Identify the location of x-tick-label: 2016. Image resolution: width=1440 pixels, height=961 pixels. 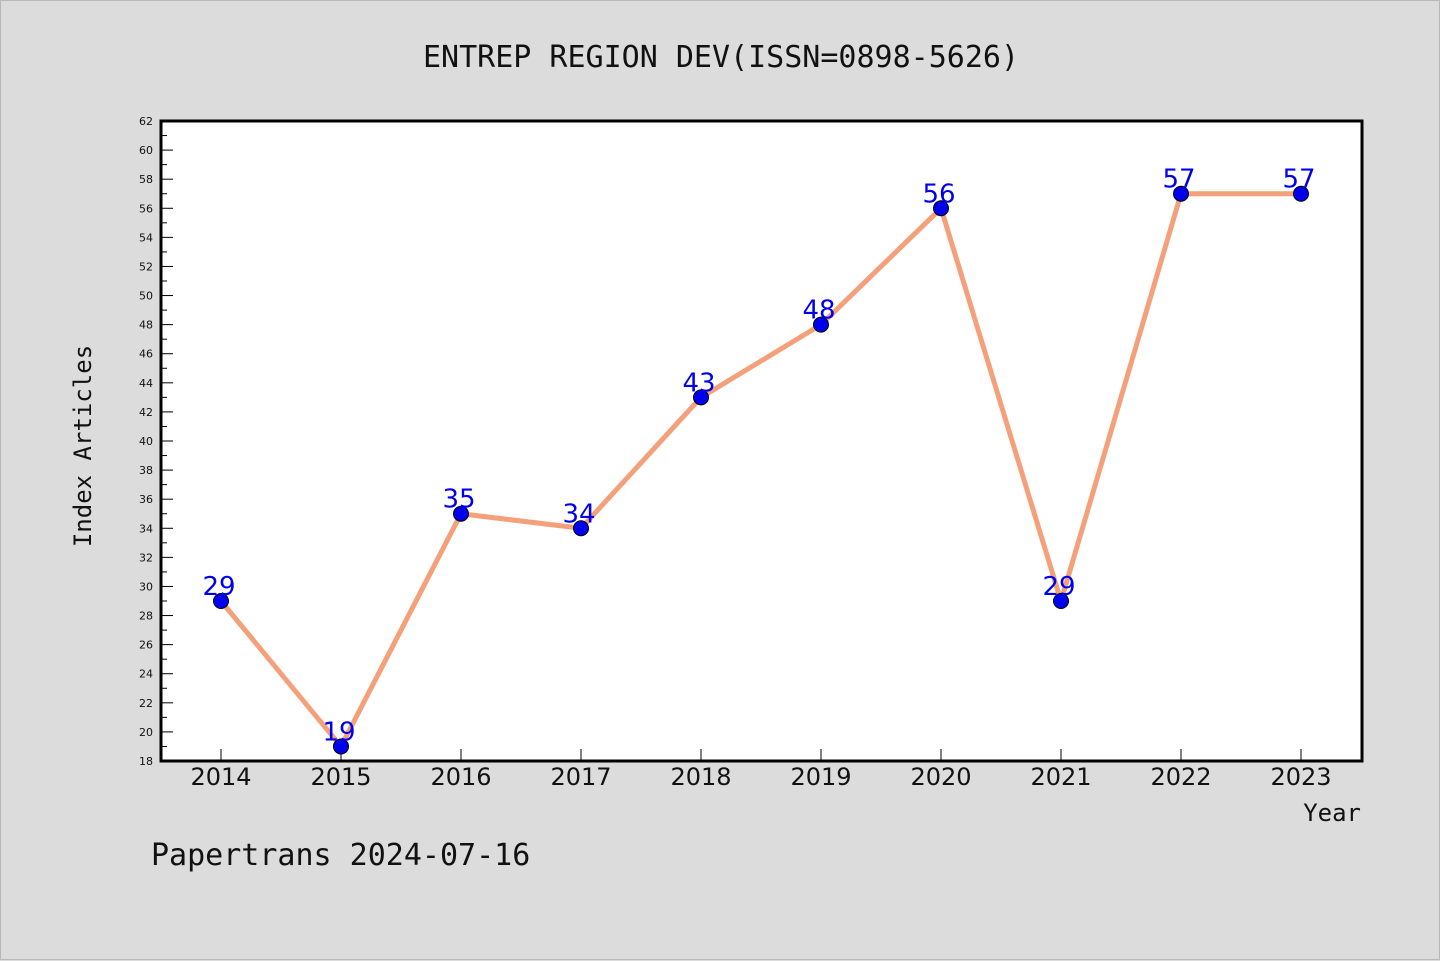
(460, 777).